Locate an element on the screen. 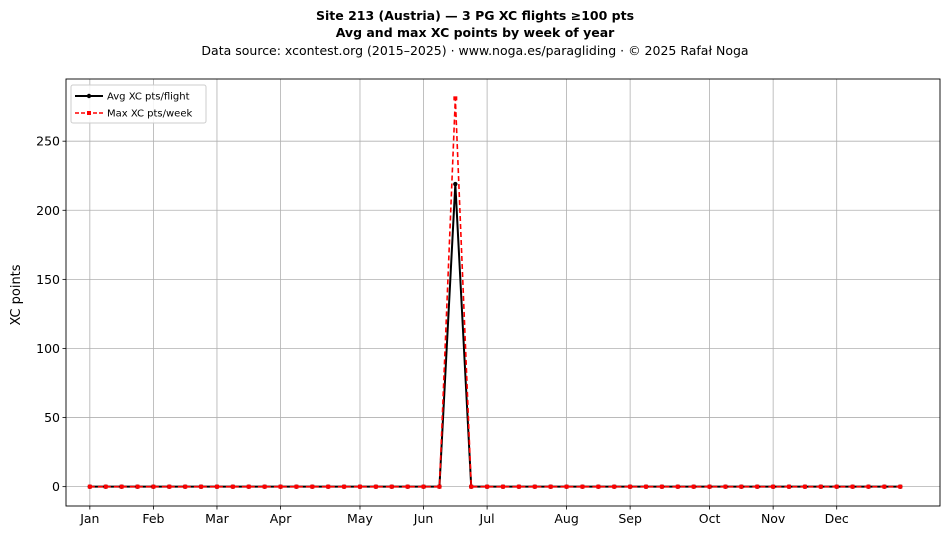 Image resolution: width=950 pixels, height=539 pixels. x-tick-label: Sep is located at coordinates (630, 518).